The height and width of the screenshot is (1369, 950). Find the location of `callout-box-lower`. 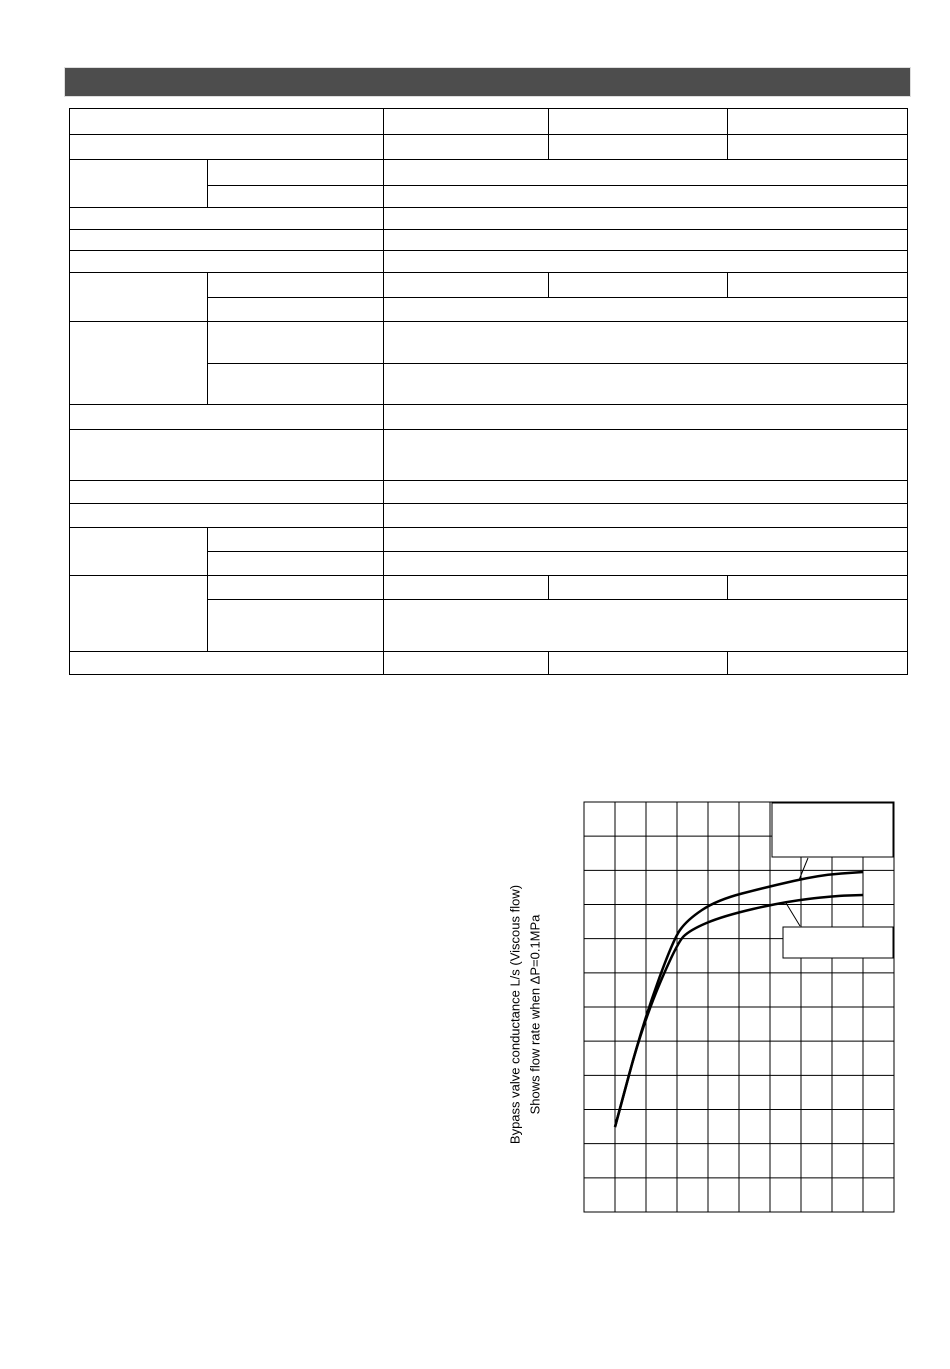

callout-box-lower is located at coordinates (838, 942).